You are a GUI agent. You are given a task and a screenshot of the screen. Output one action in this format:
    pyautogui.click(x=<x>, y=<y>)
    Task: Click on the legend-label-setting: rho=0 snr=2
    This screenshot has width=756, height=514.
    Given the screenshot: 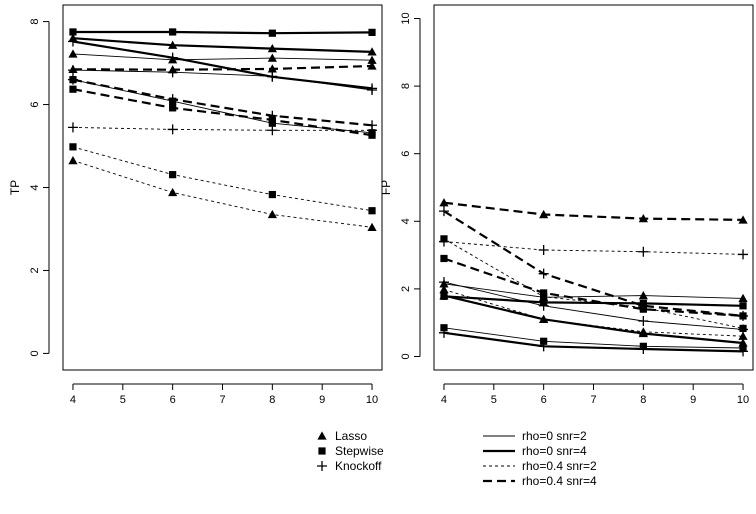 What is the action you would take?
    pyautogui.click(x=554, y=436)
    